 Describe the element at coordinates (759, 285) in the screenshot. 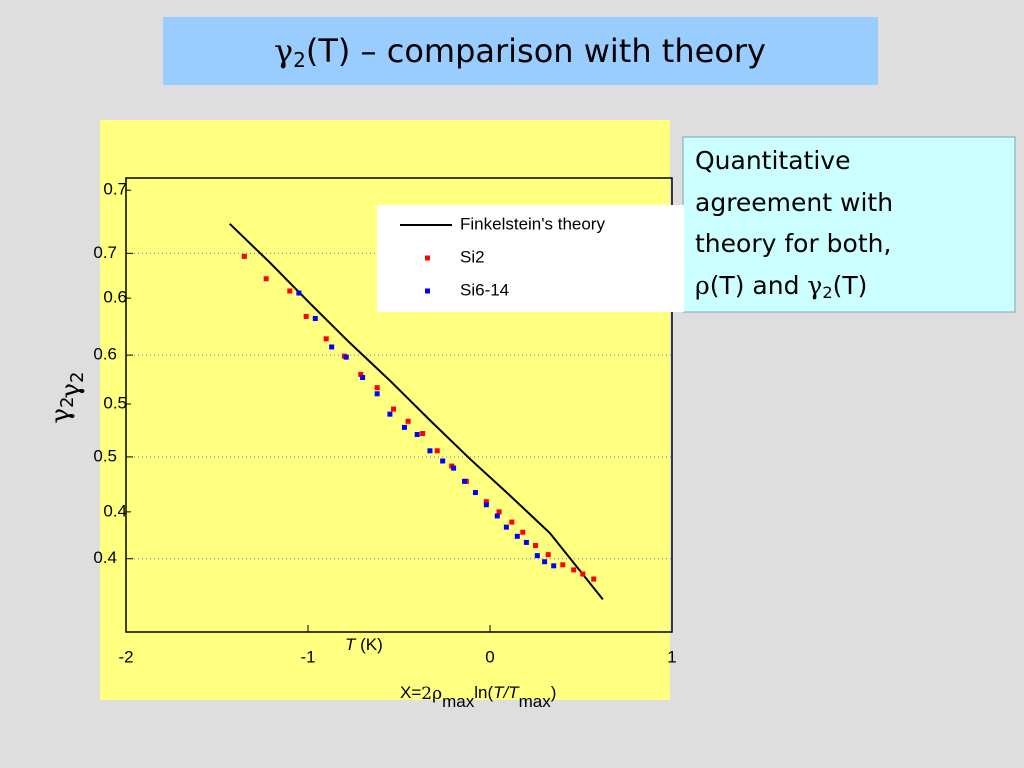

I see `note-text: (T) and` at that location.